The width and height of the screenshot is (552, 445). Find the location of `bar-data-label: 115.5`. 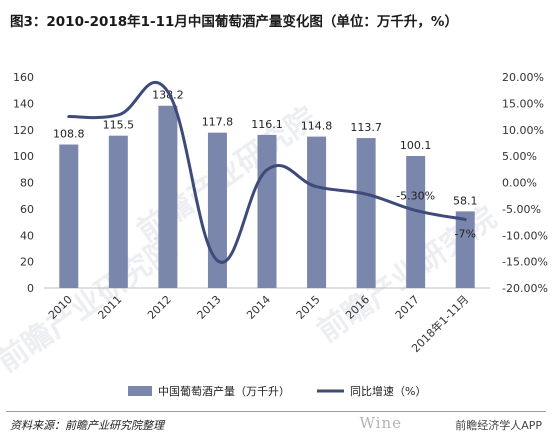

bar-data-label: 115.5 is located at coordinates (119, 125).